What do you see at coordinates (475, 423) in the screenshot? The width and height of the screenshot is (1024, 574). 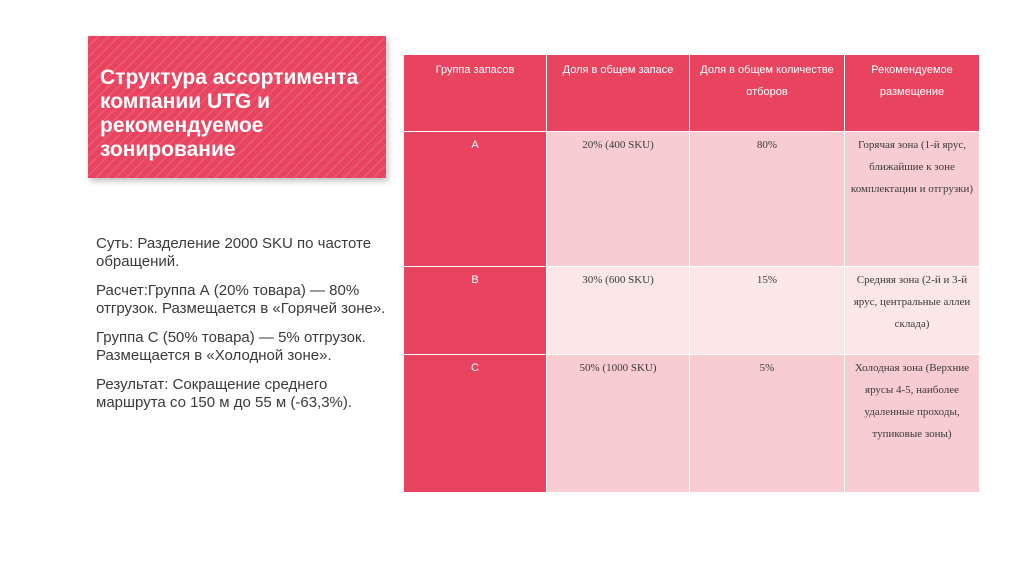 I see `row-group-label: C` at bounding box center [475, 423].